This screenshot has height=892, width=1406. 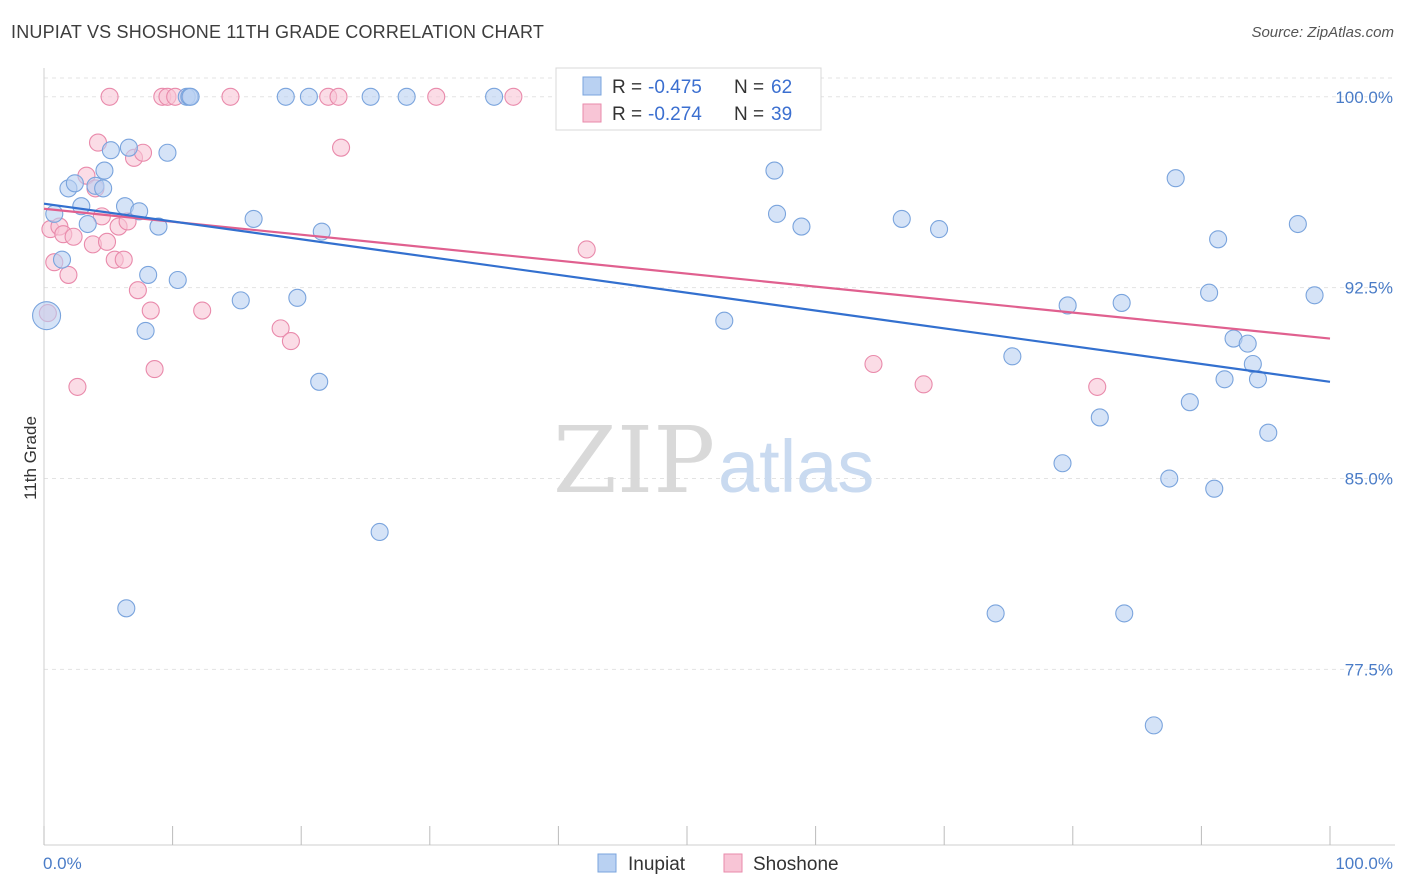 I want to click on shoshone-n-label: N =, so click(x=749, y=114).